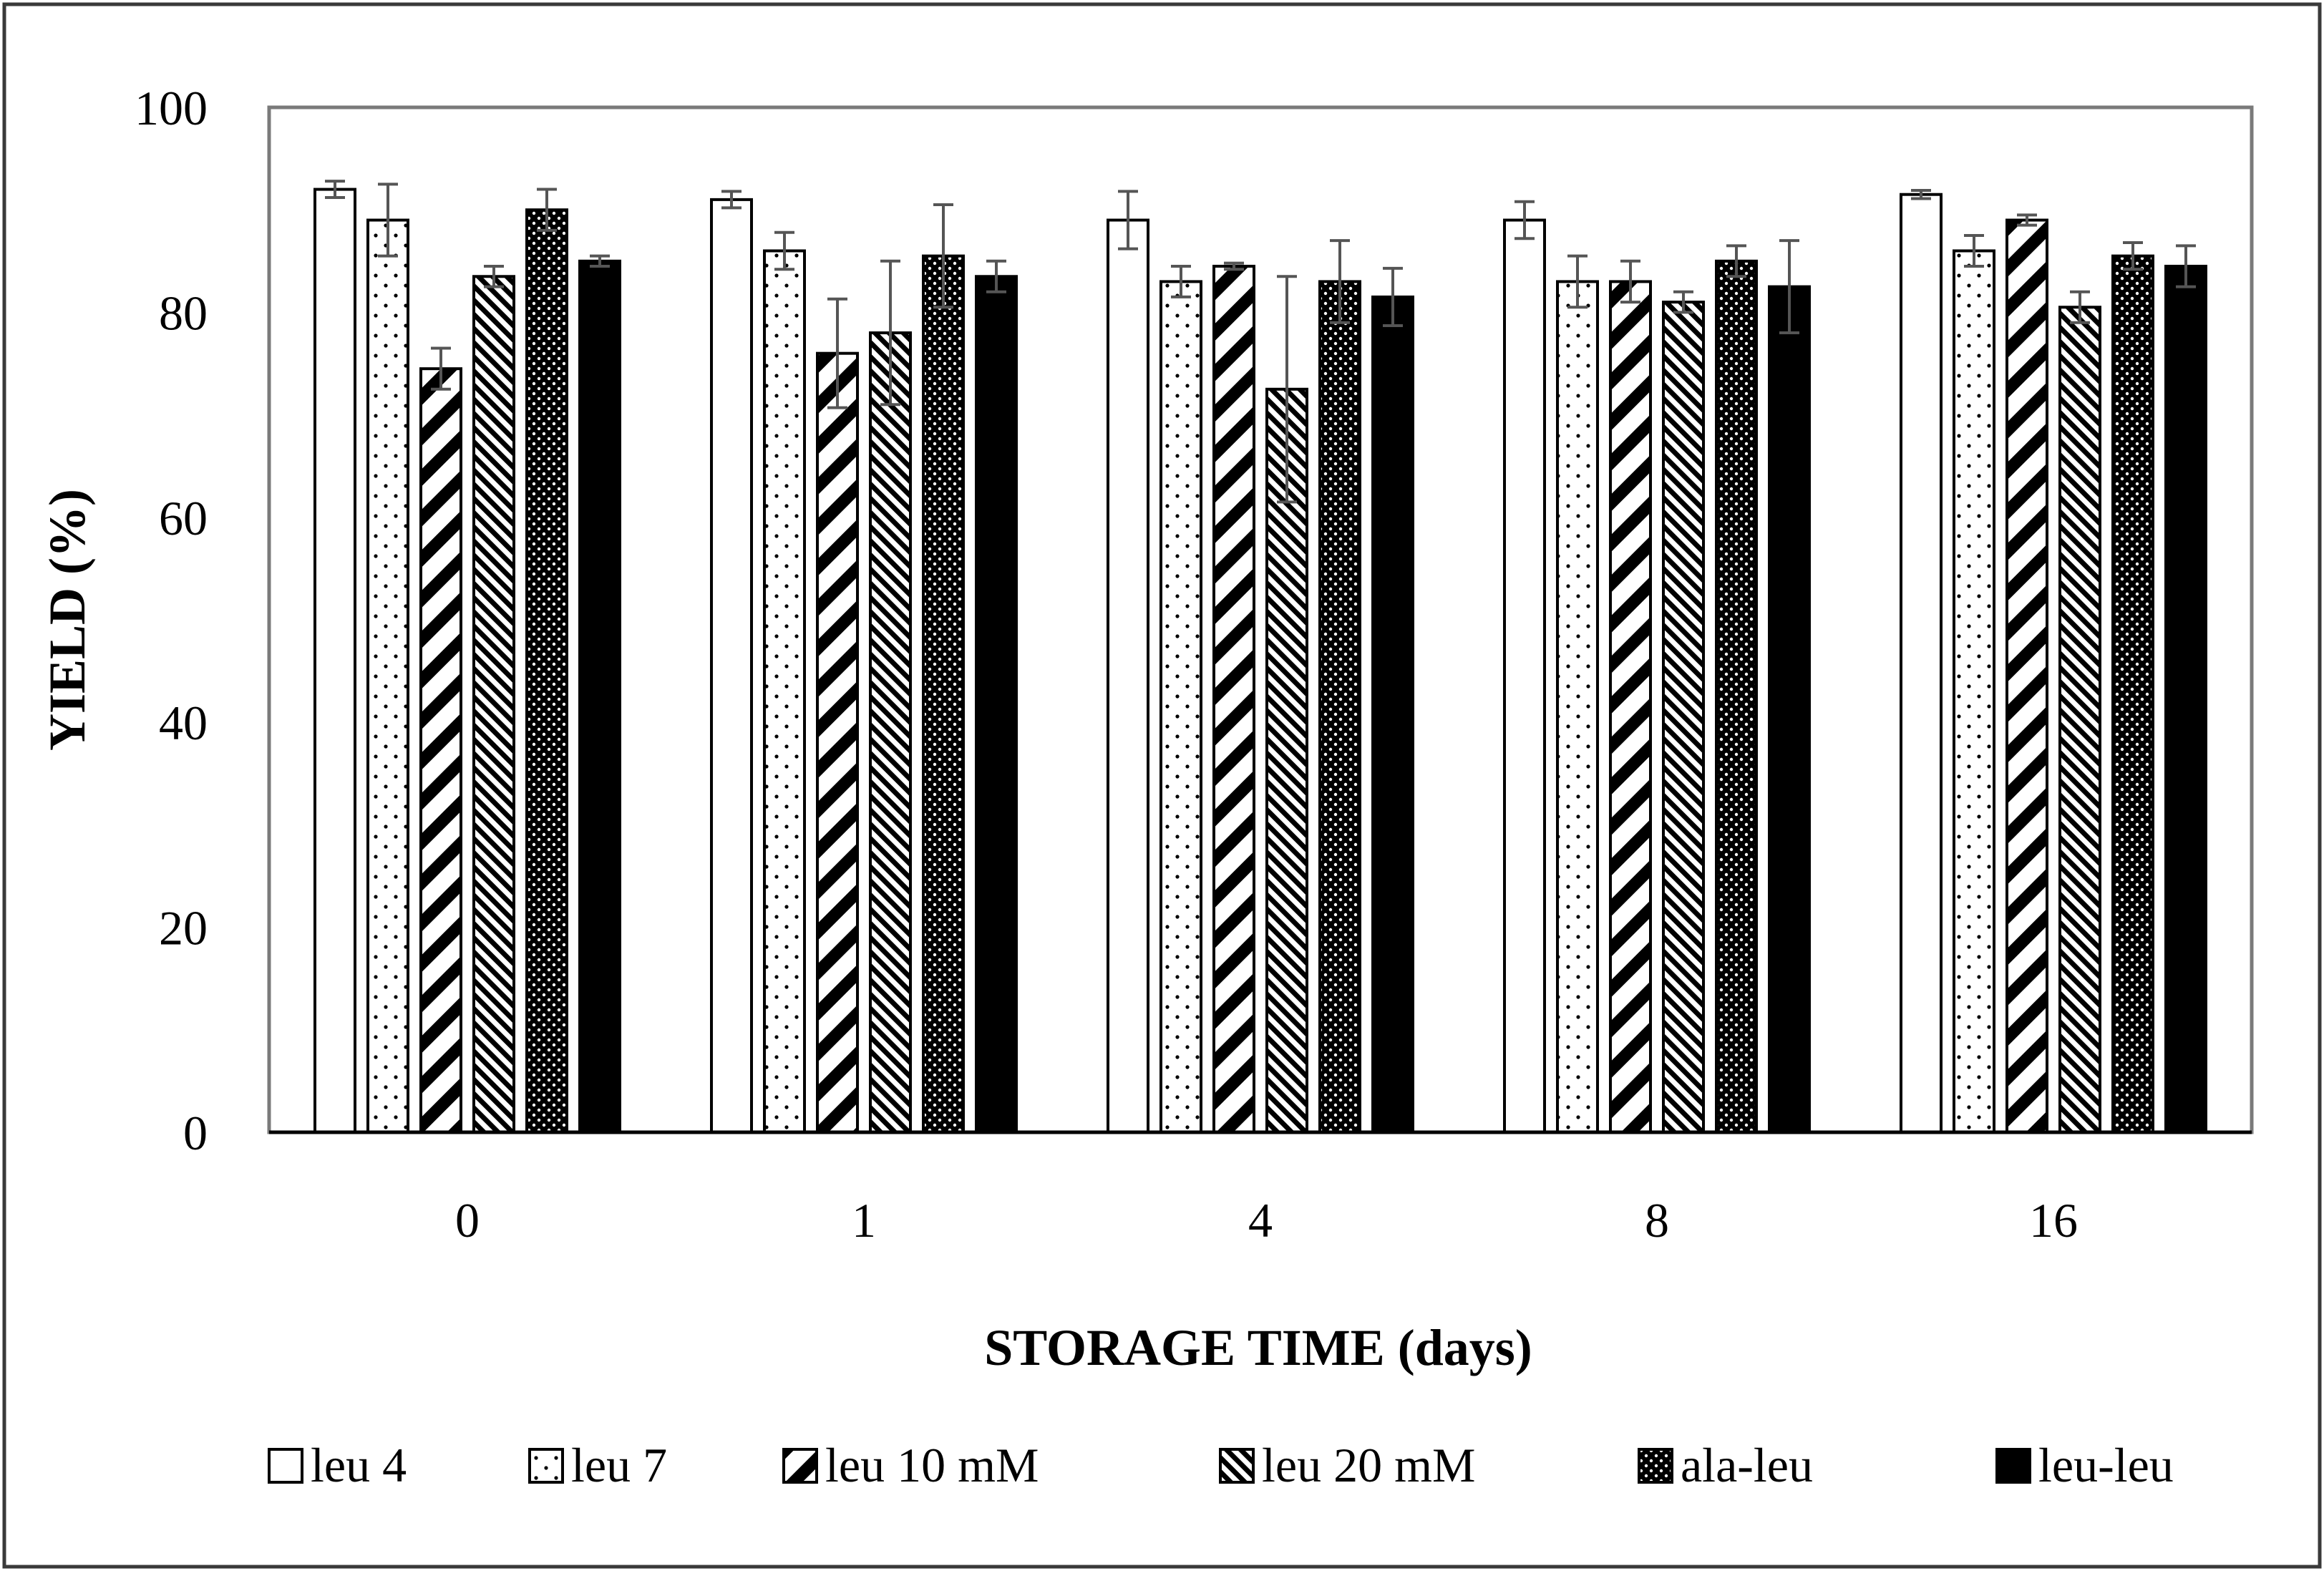 This screenshot has height=1571, width=2324. I want to click on legend-item-1: leu 4, so click(337, 1465).